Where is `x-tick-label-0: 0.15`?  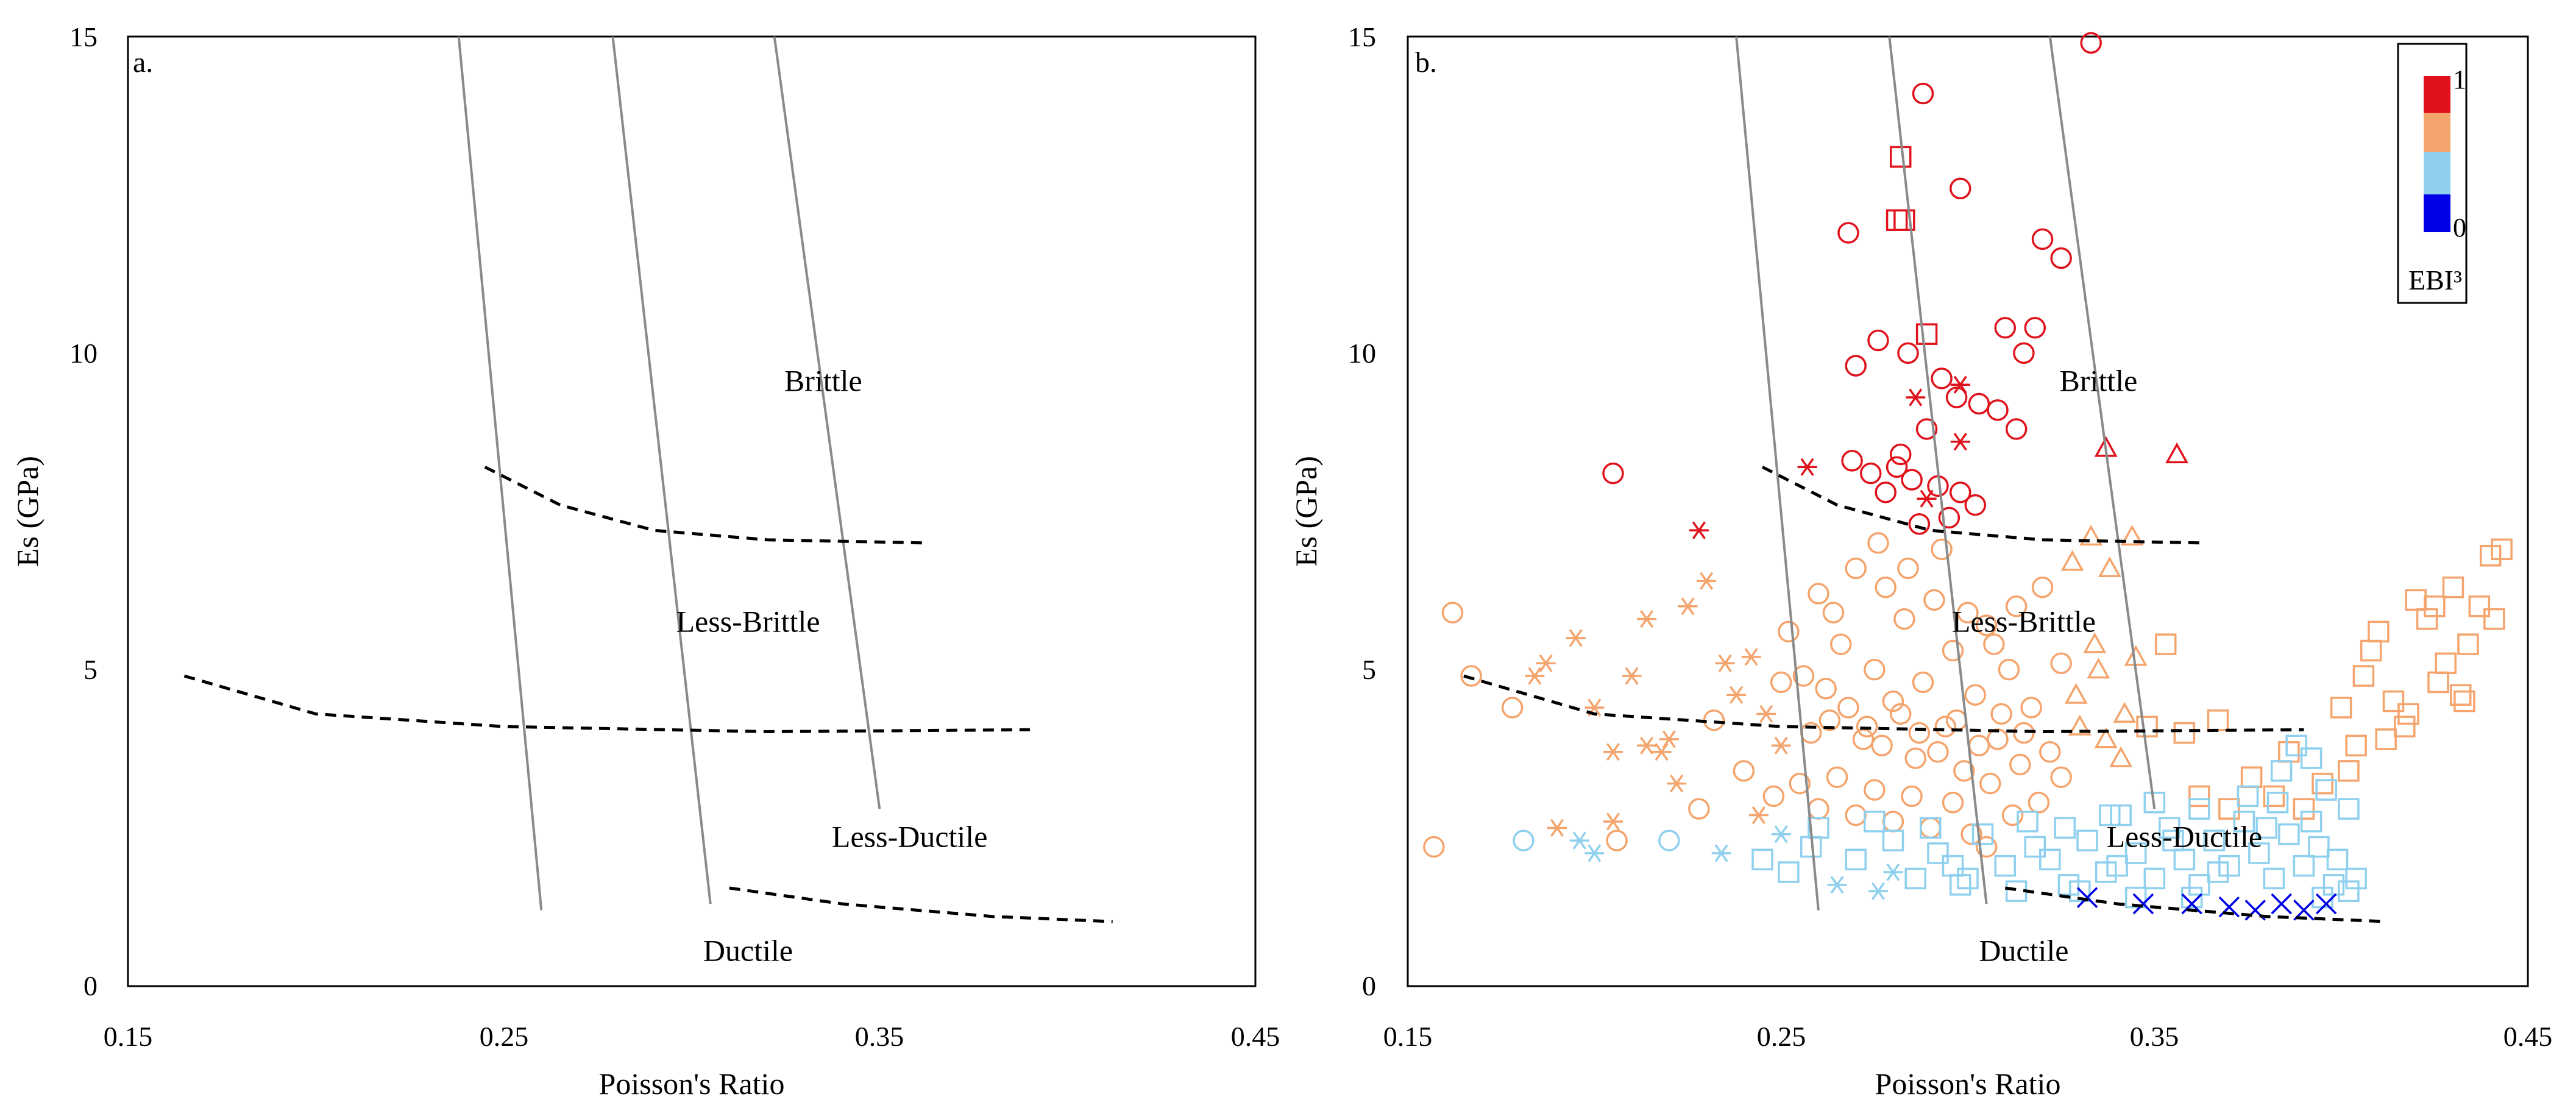 x-tick-label-0: 0.15 is located at coordinates (1408, 1036).